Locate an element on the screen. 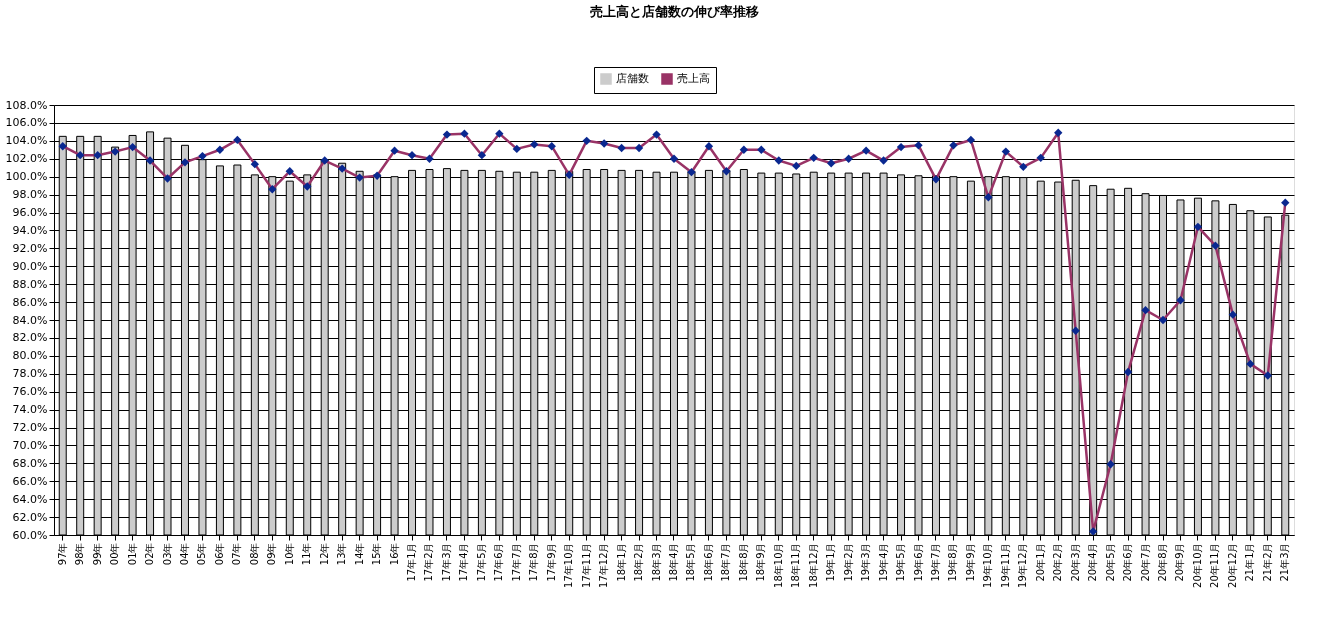 This screenshot has width=1343, height=618. x-tick-label: 16年 is located at coordinates (394, 554).